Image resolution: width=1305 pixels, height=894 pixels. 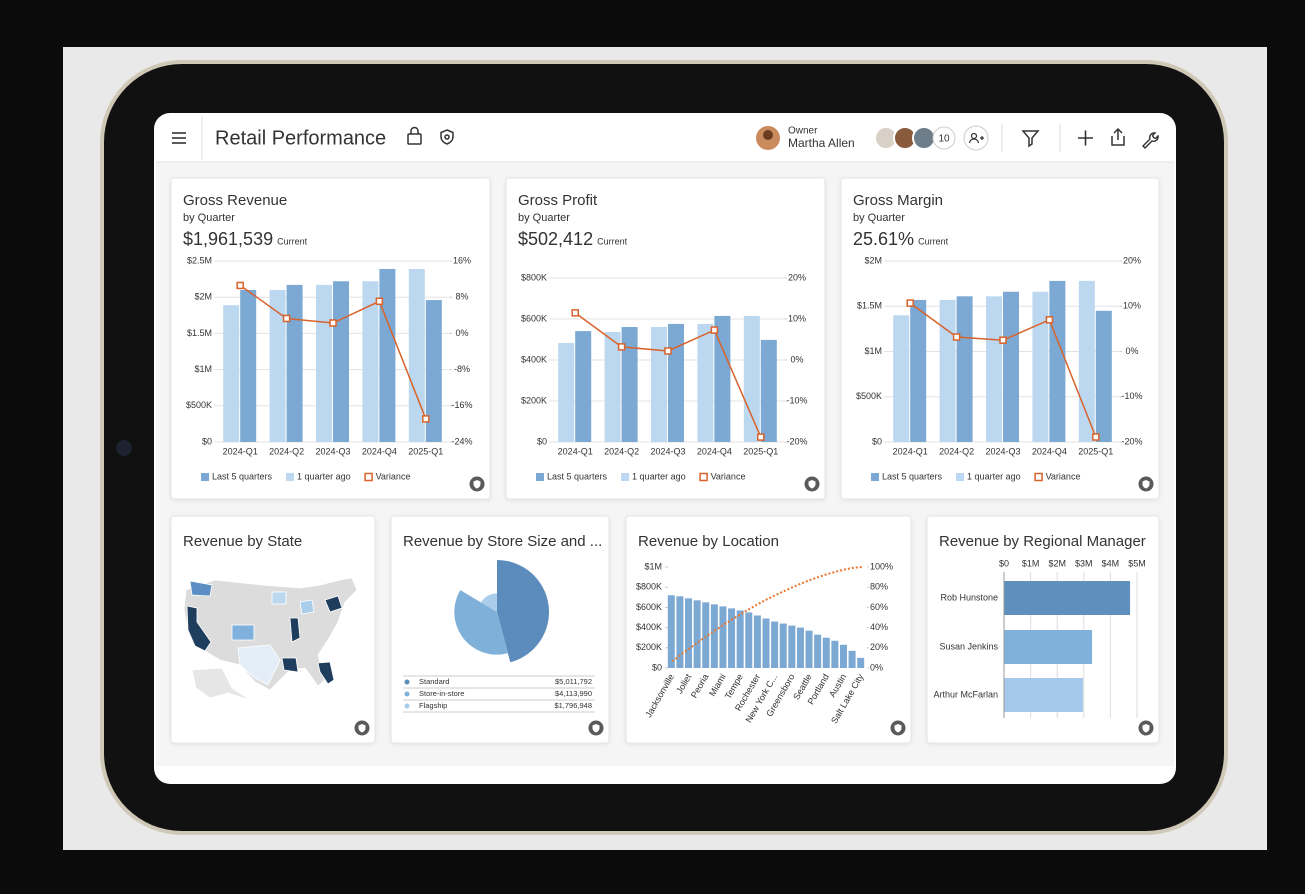 What do you see at coordinates (270, 639) in the screenshot?
I see `us-map` at bounding box center [270, 639].